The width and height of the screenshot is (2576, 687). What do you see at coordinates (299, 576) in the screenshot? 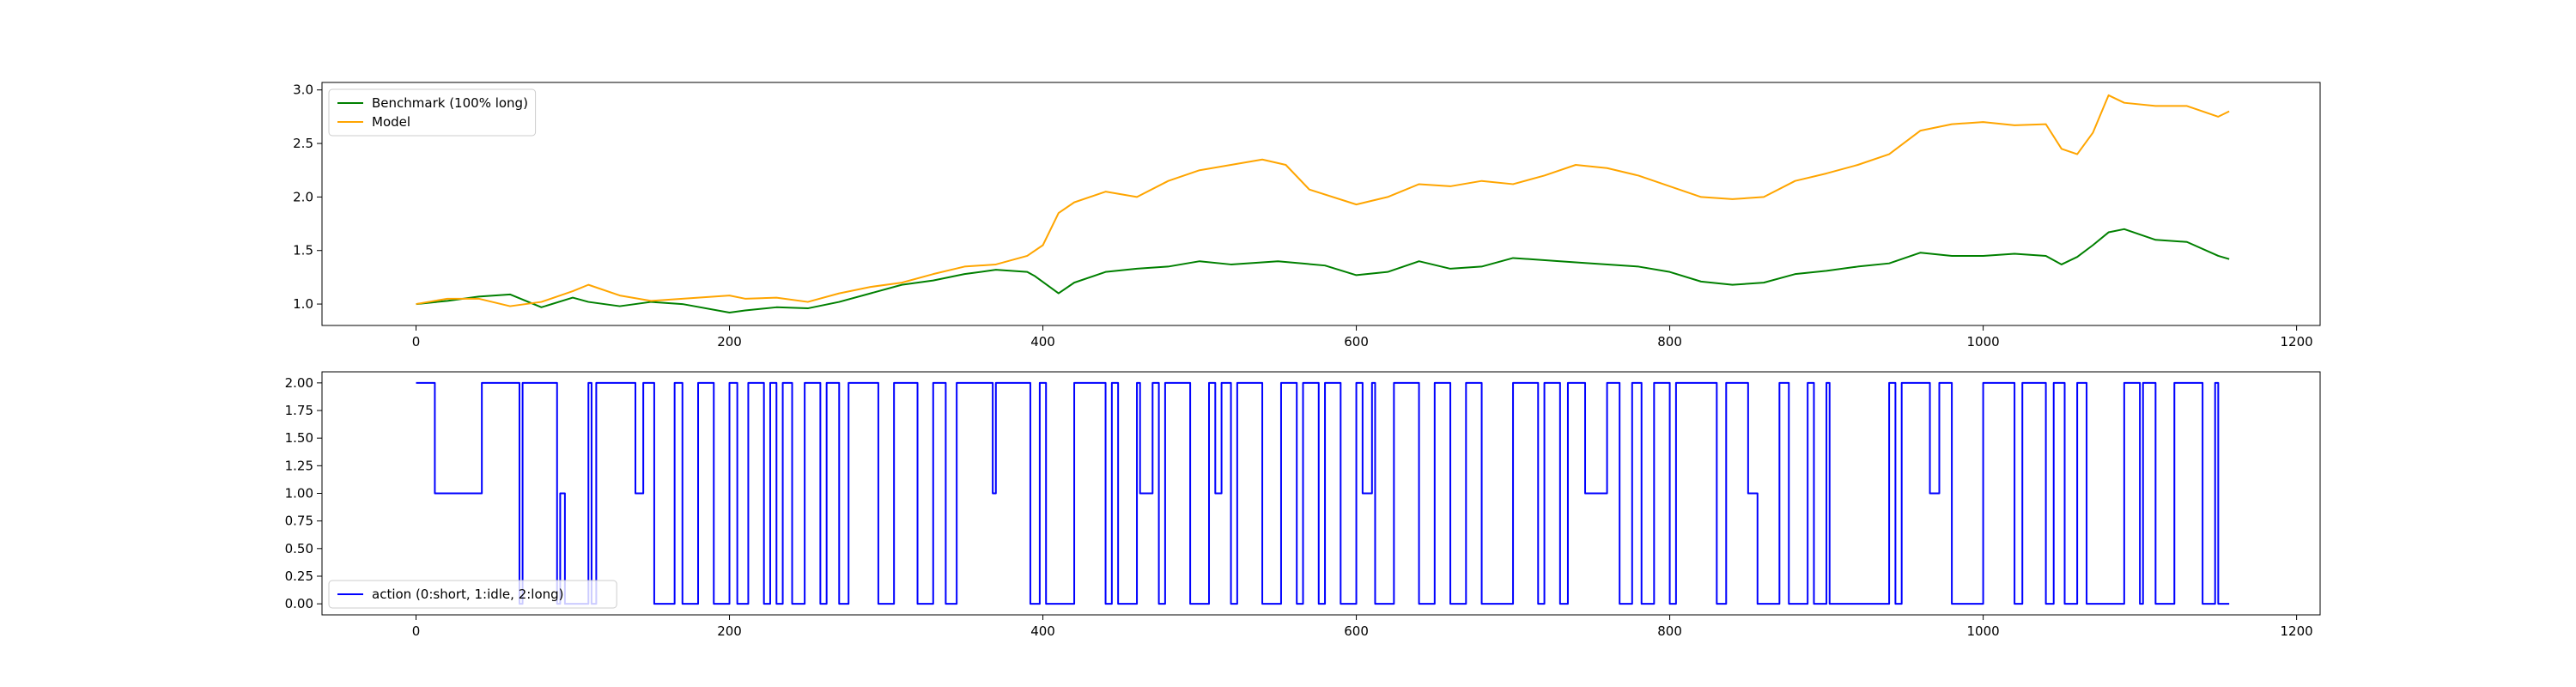
I see `y-tick-label: 0.25` at bounding box center [299, 576].